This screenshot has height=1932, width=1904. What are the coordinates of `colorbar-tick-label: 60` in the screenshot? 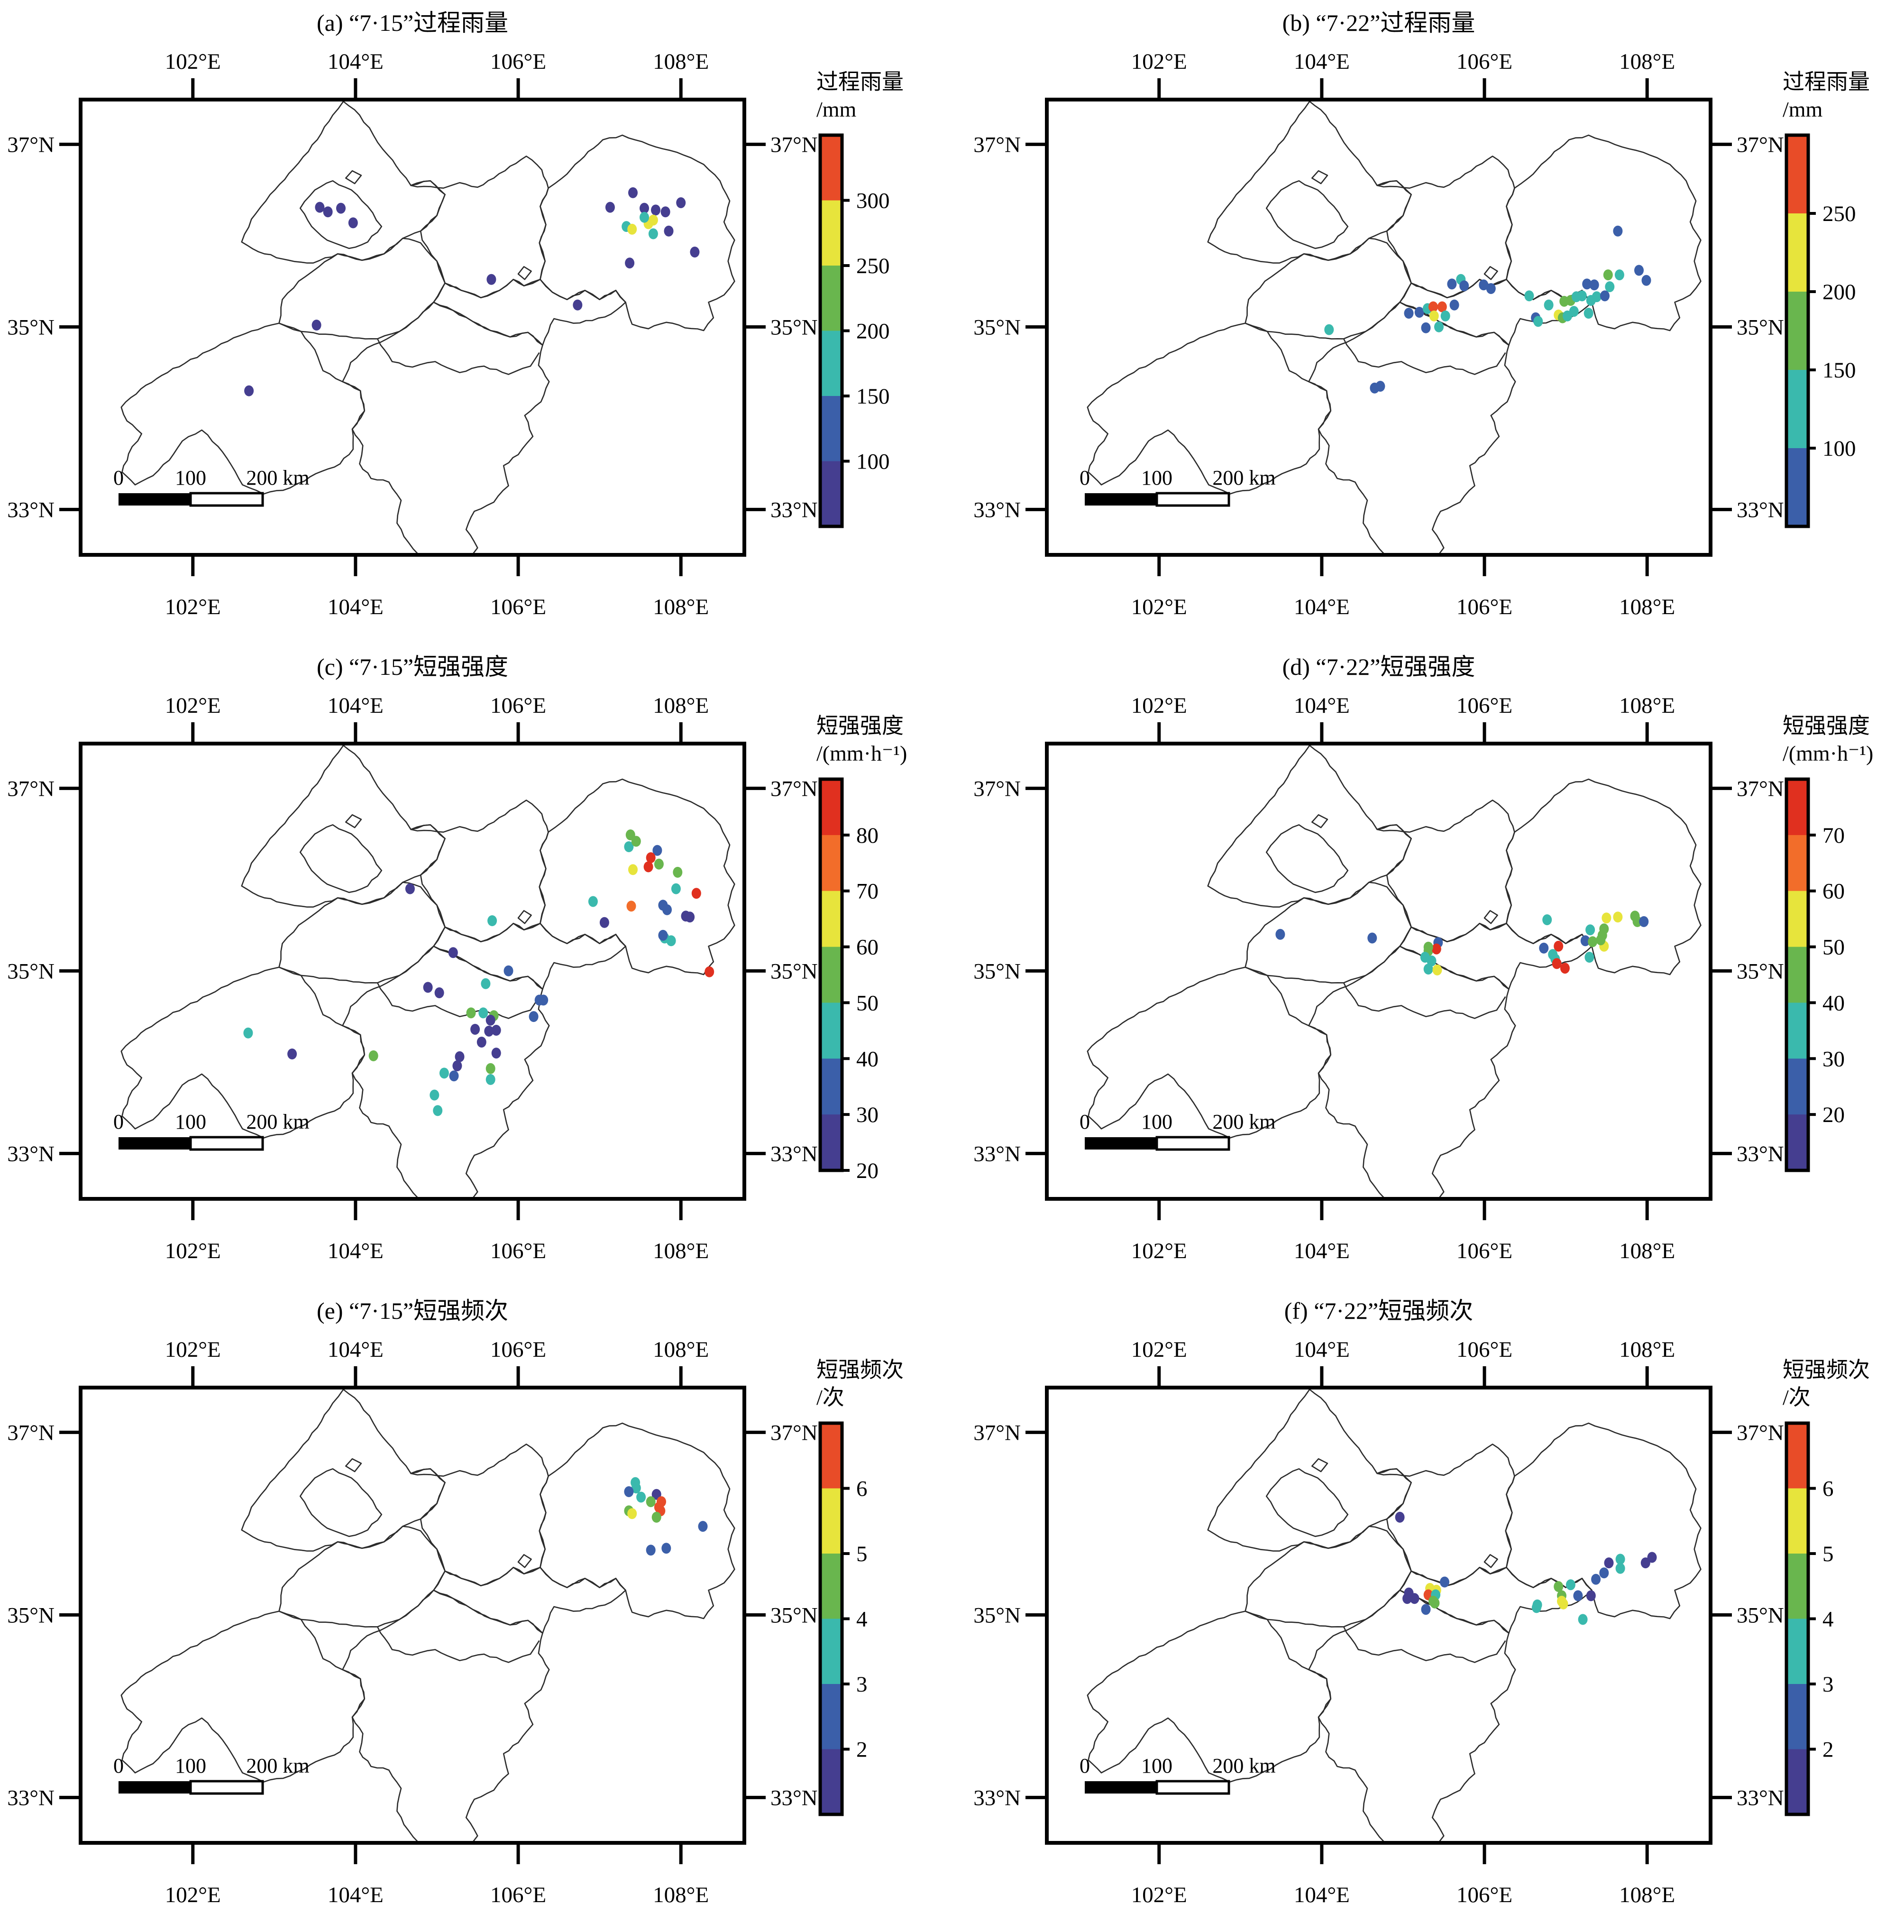 It's located at (868, 947).